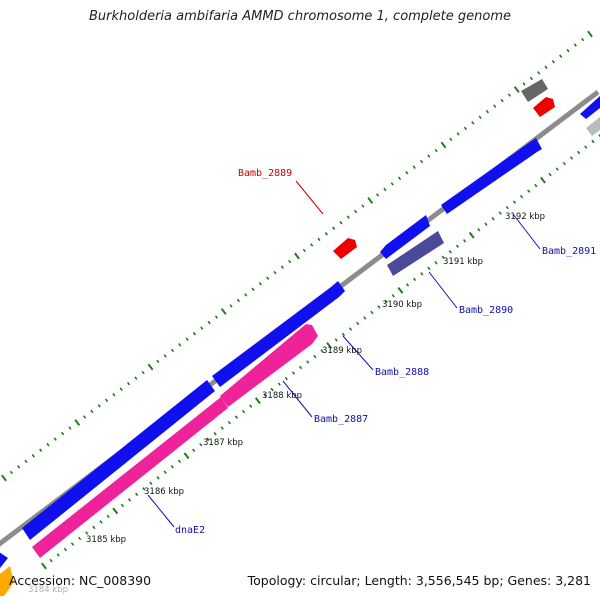 This screenshot has width=600, height=600. I want to click on gene-partial-marker, so click(7, 581).